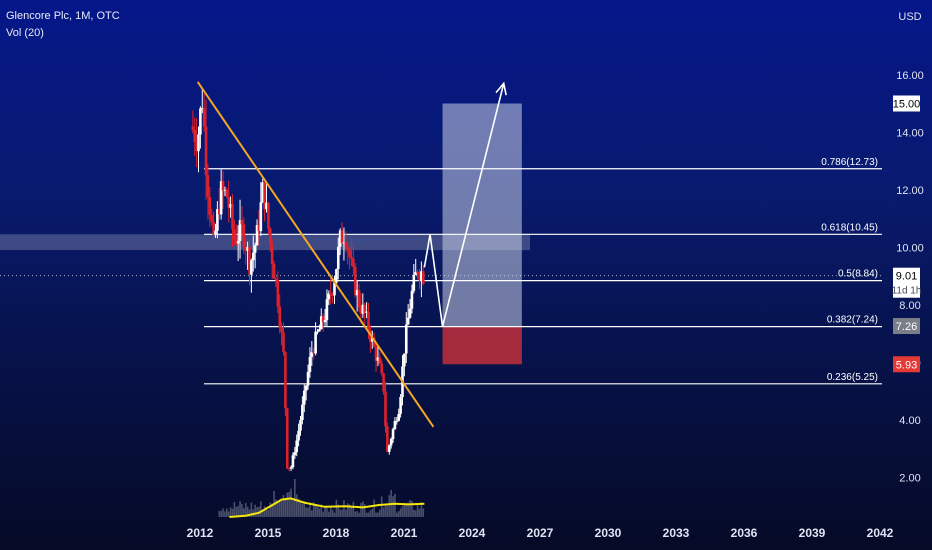 The image size is (932, 550). Describe the element at coordinates (744, 533) in the screenshot. I see `x-tick-label: 2036` at that location.